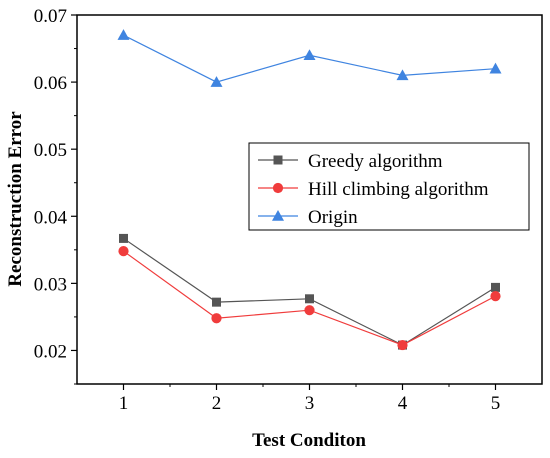  What do you see at coordinates (55, 195) in the screenshot?
I see `y-axis: 0.02 0.03 0.04 0.05 0.06 0.07` at bounding box center [55, 195].